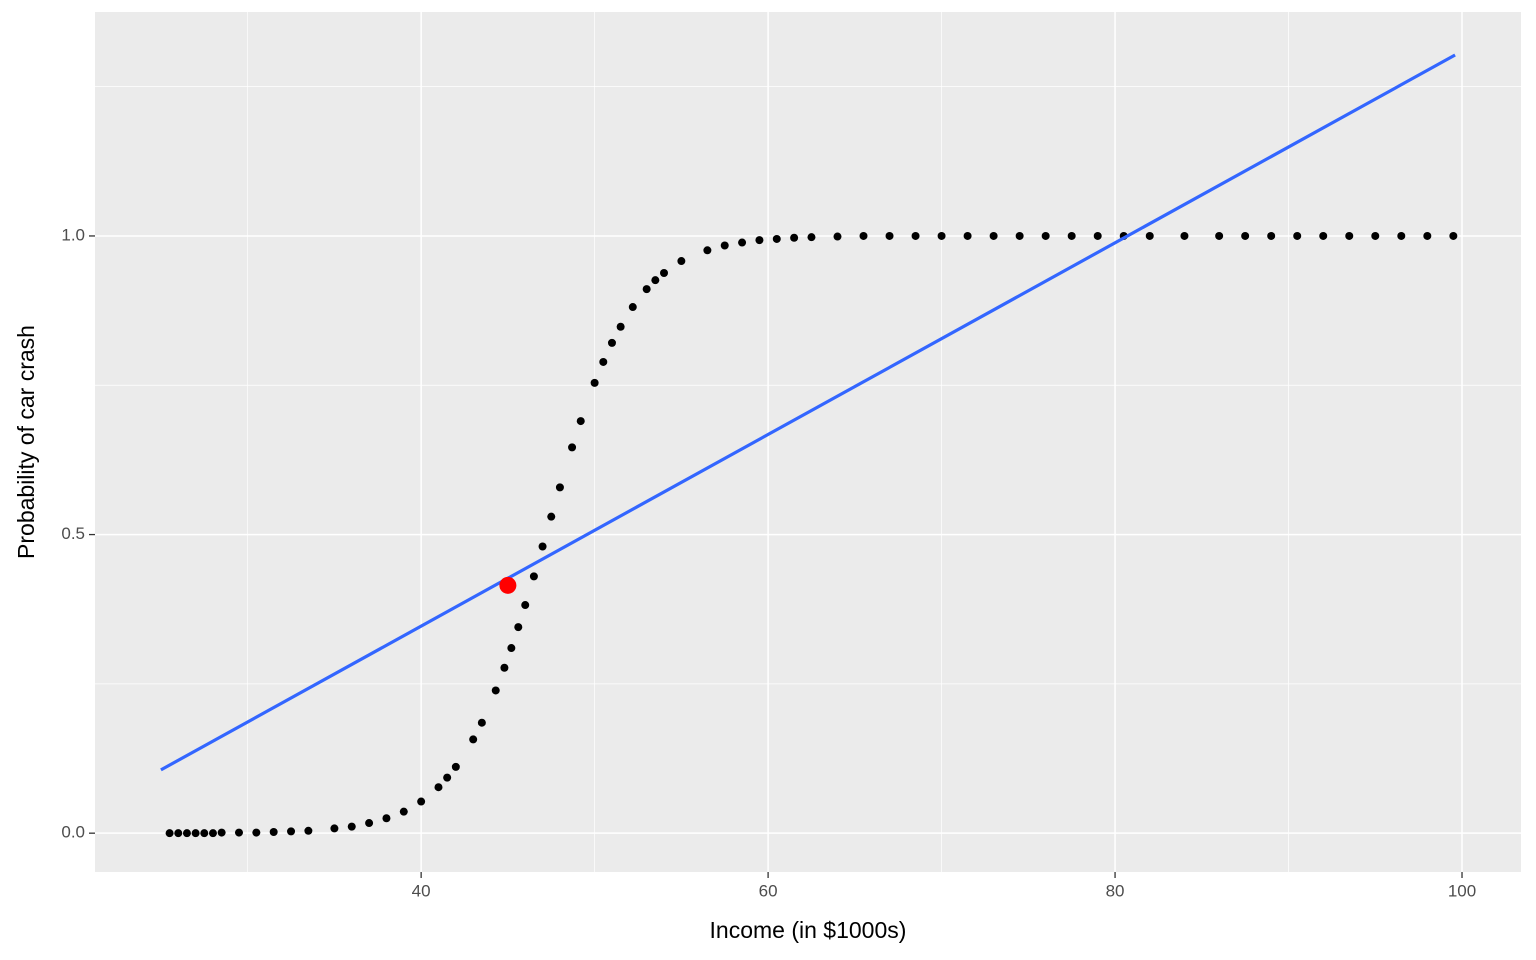 Image resolution: width=1536 pixels, height=960 pixels. I want to click on highlight-point, so click(508, 585).